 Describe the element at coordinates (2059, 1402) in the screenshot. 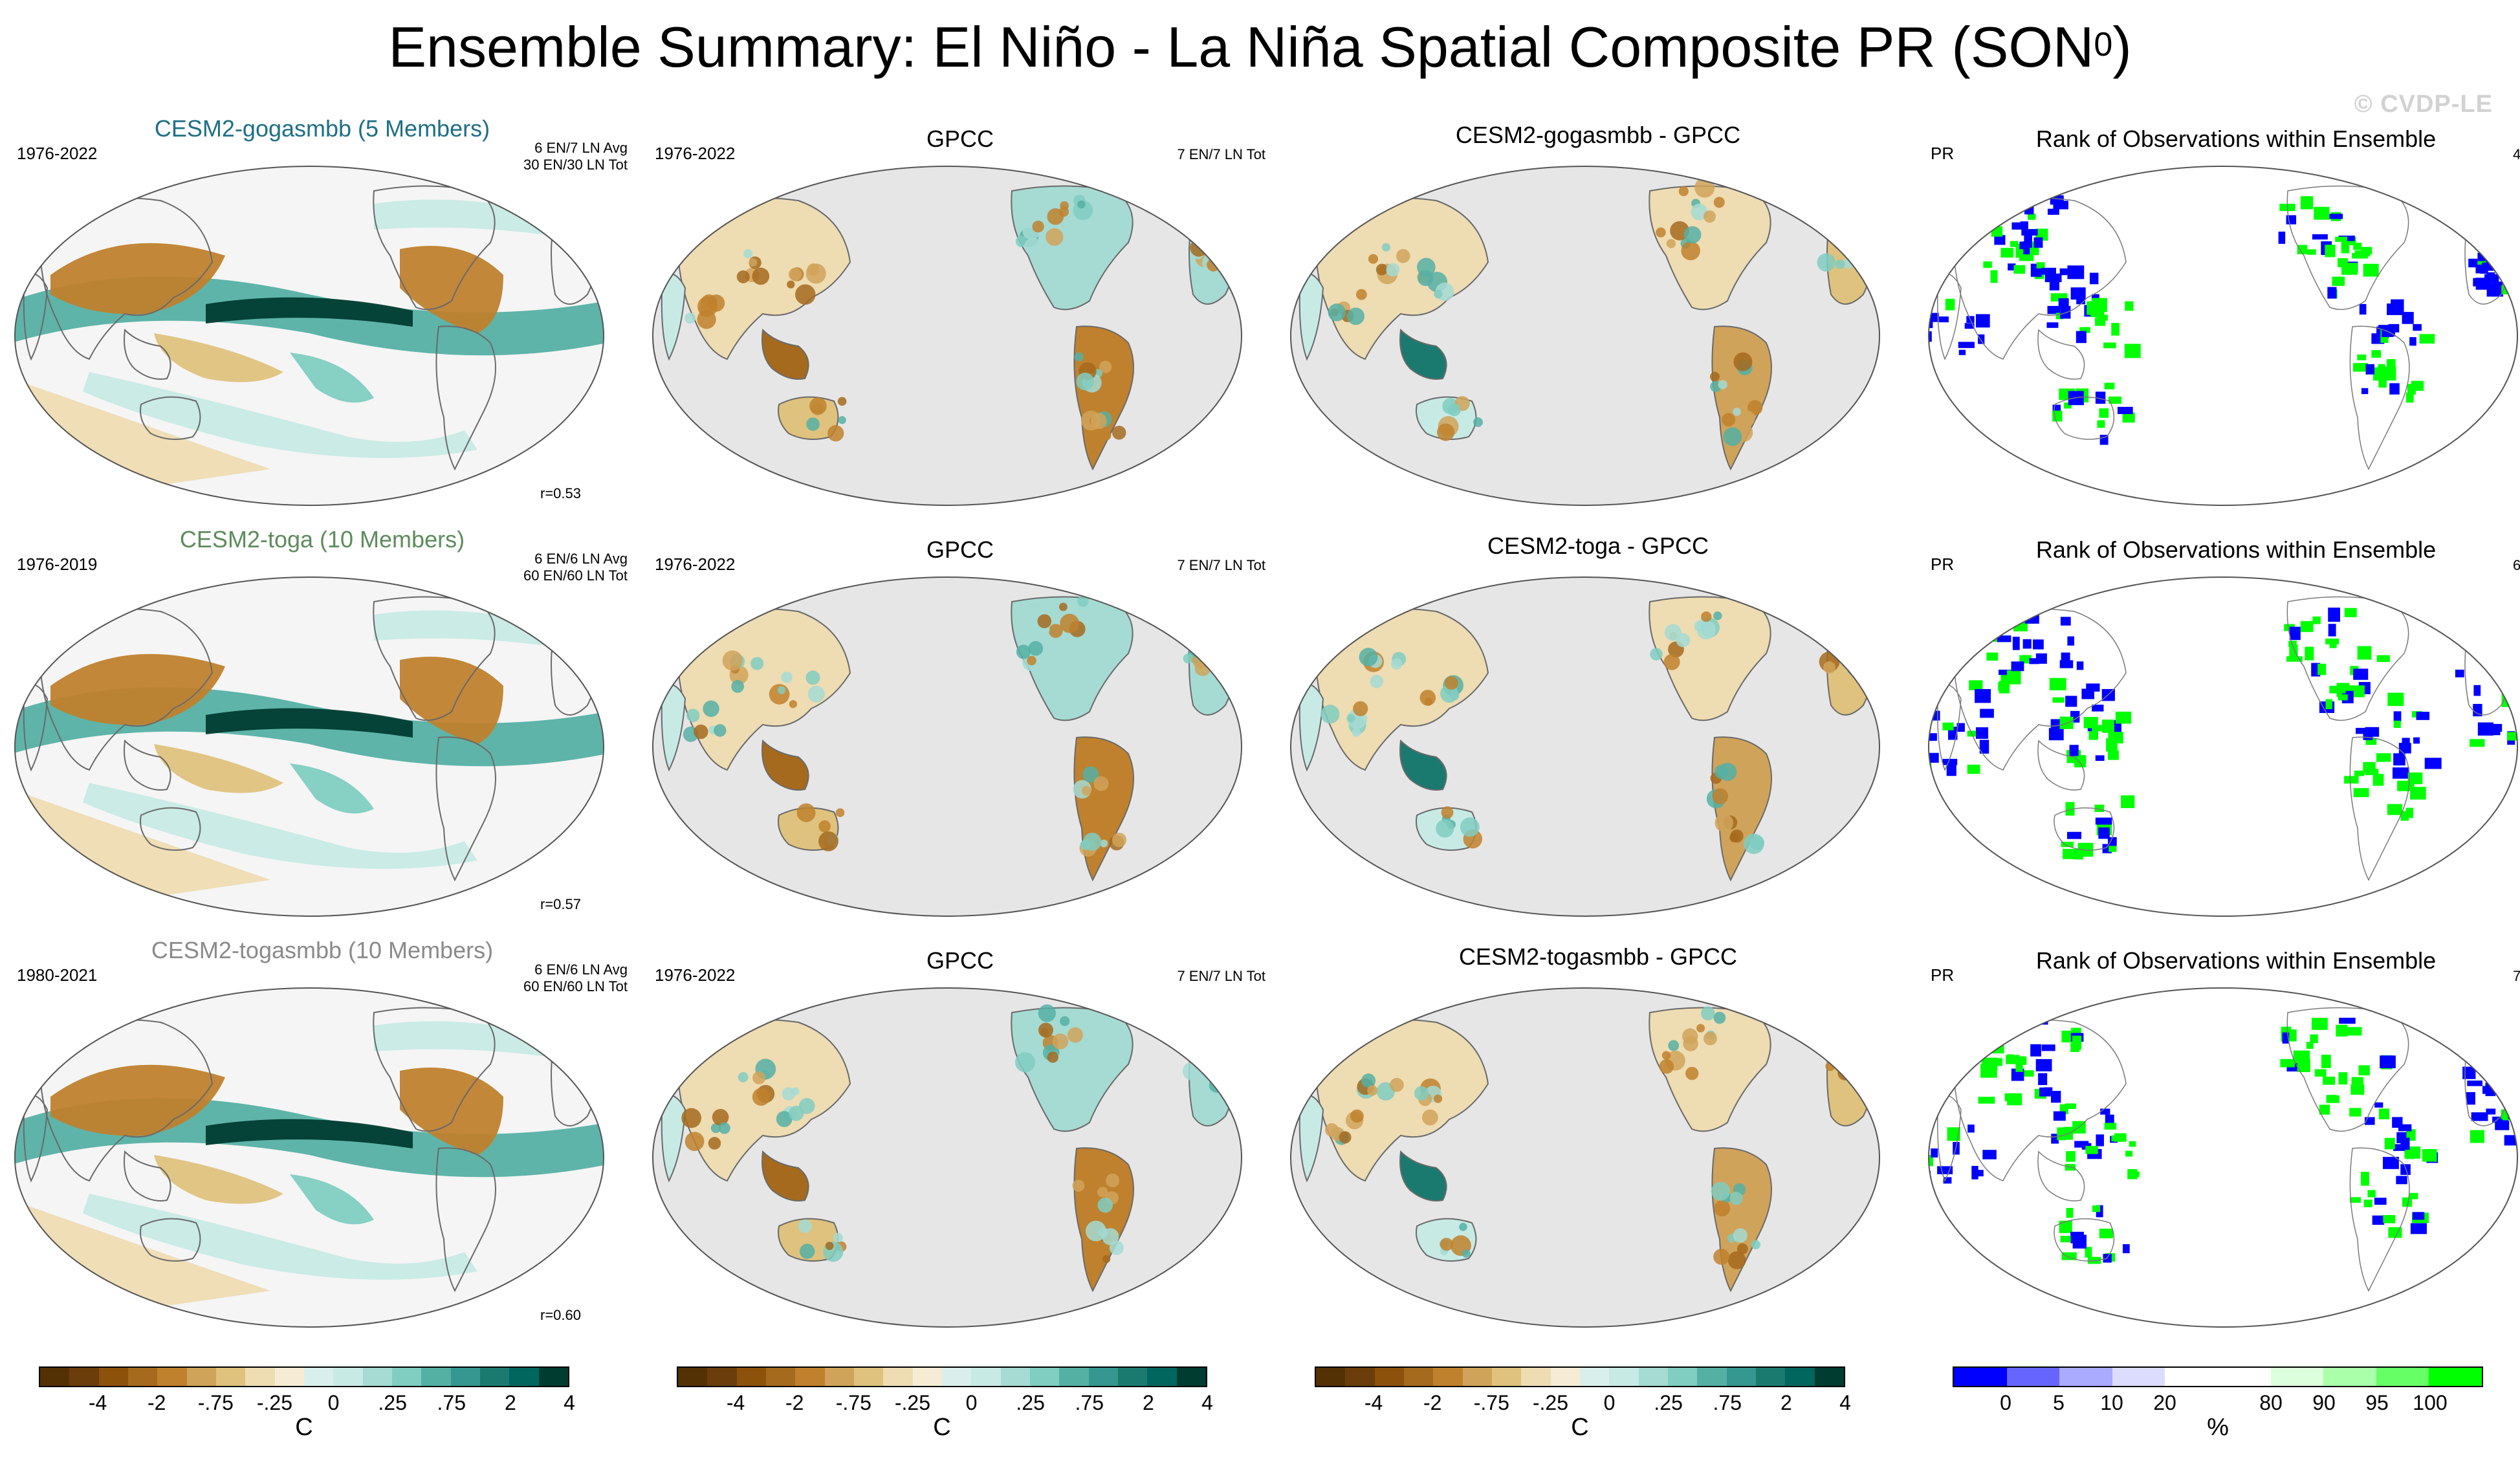

I see `colorbar-tick-label: 5` at that location.